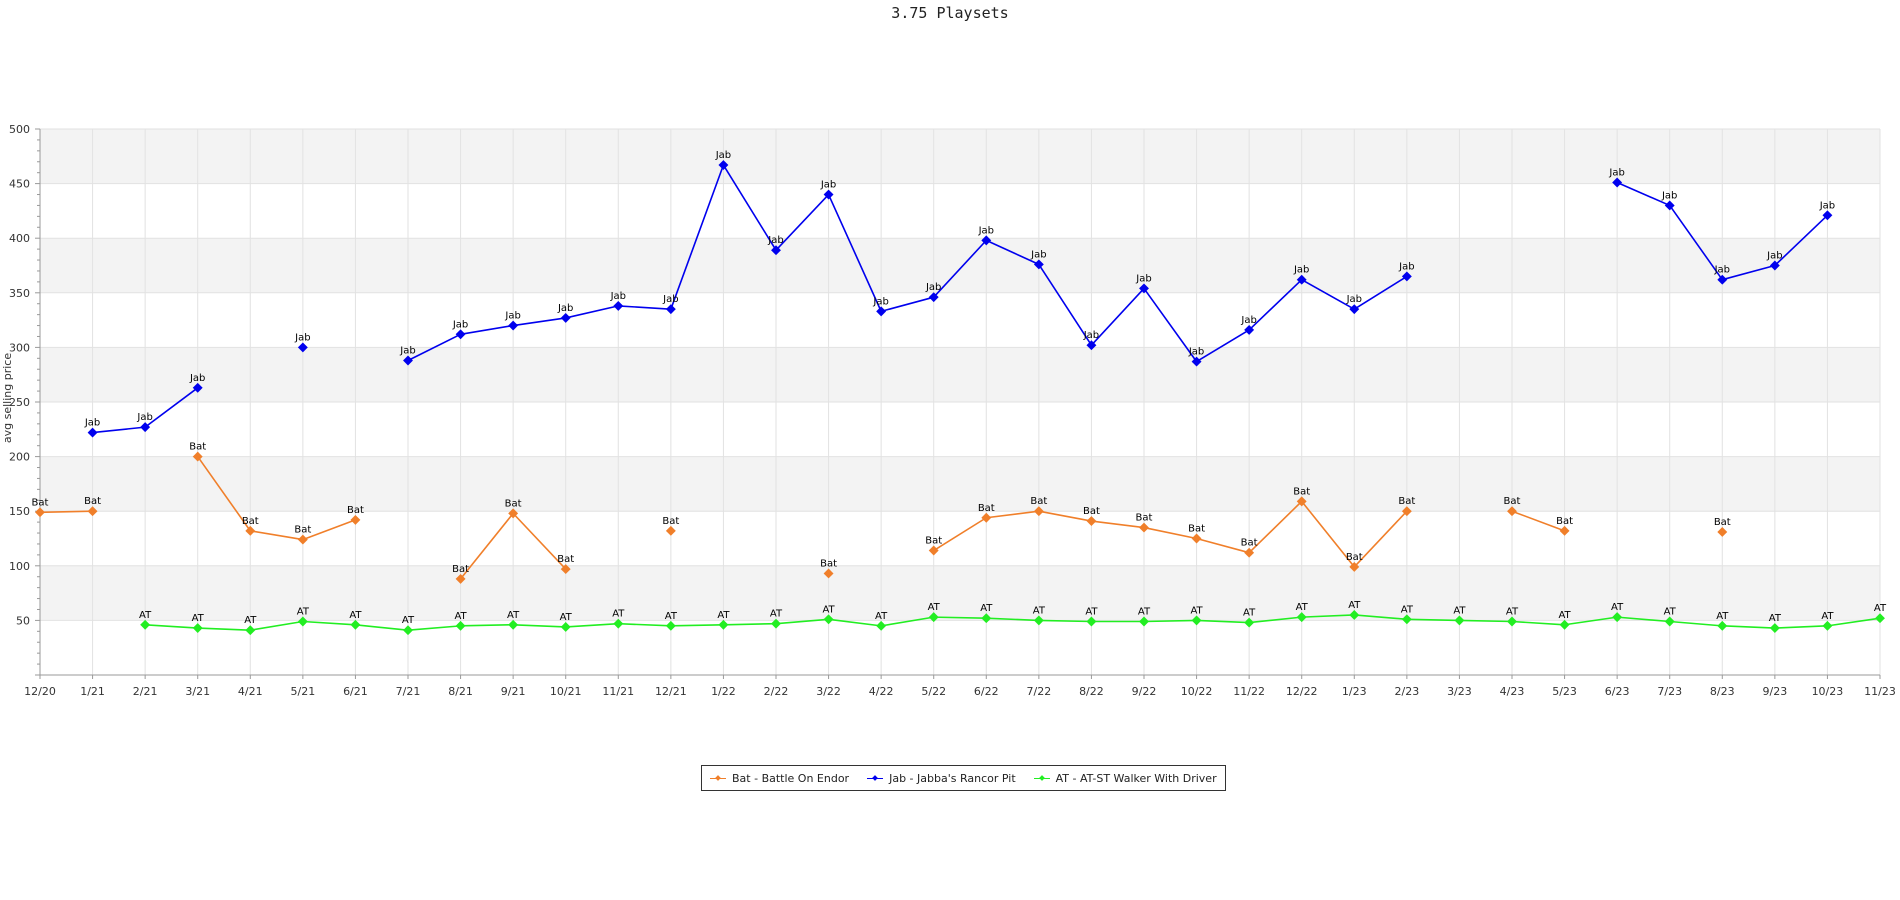  Describe the element at coordinates (250, 691) in the screenshot. I see `x-tick-label: 4/21` at that location.